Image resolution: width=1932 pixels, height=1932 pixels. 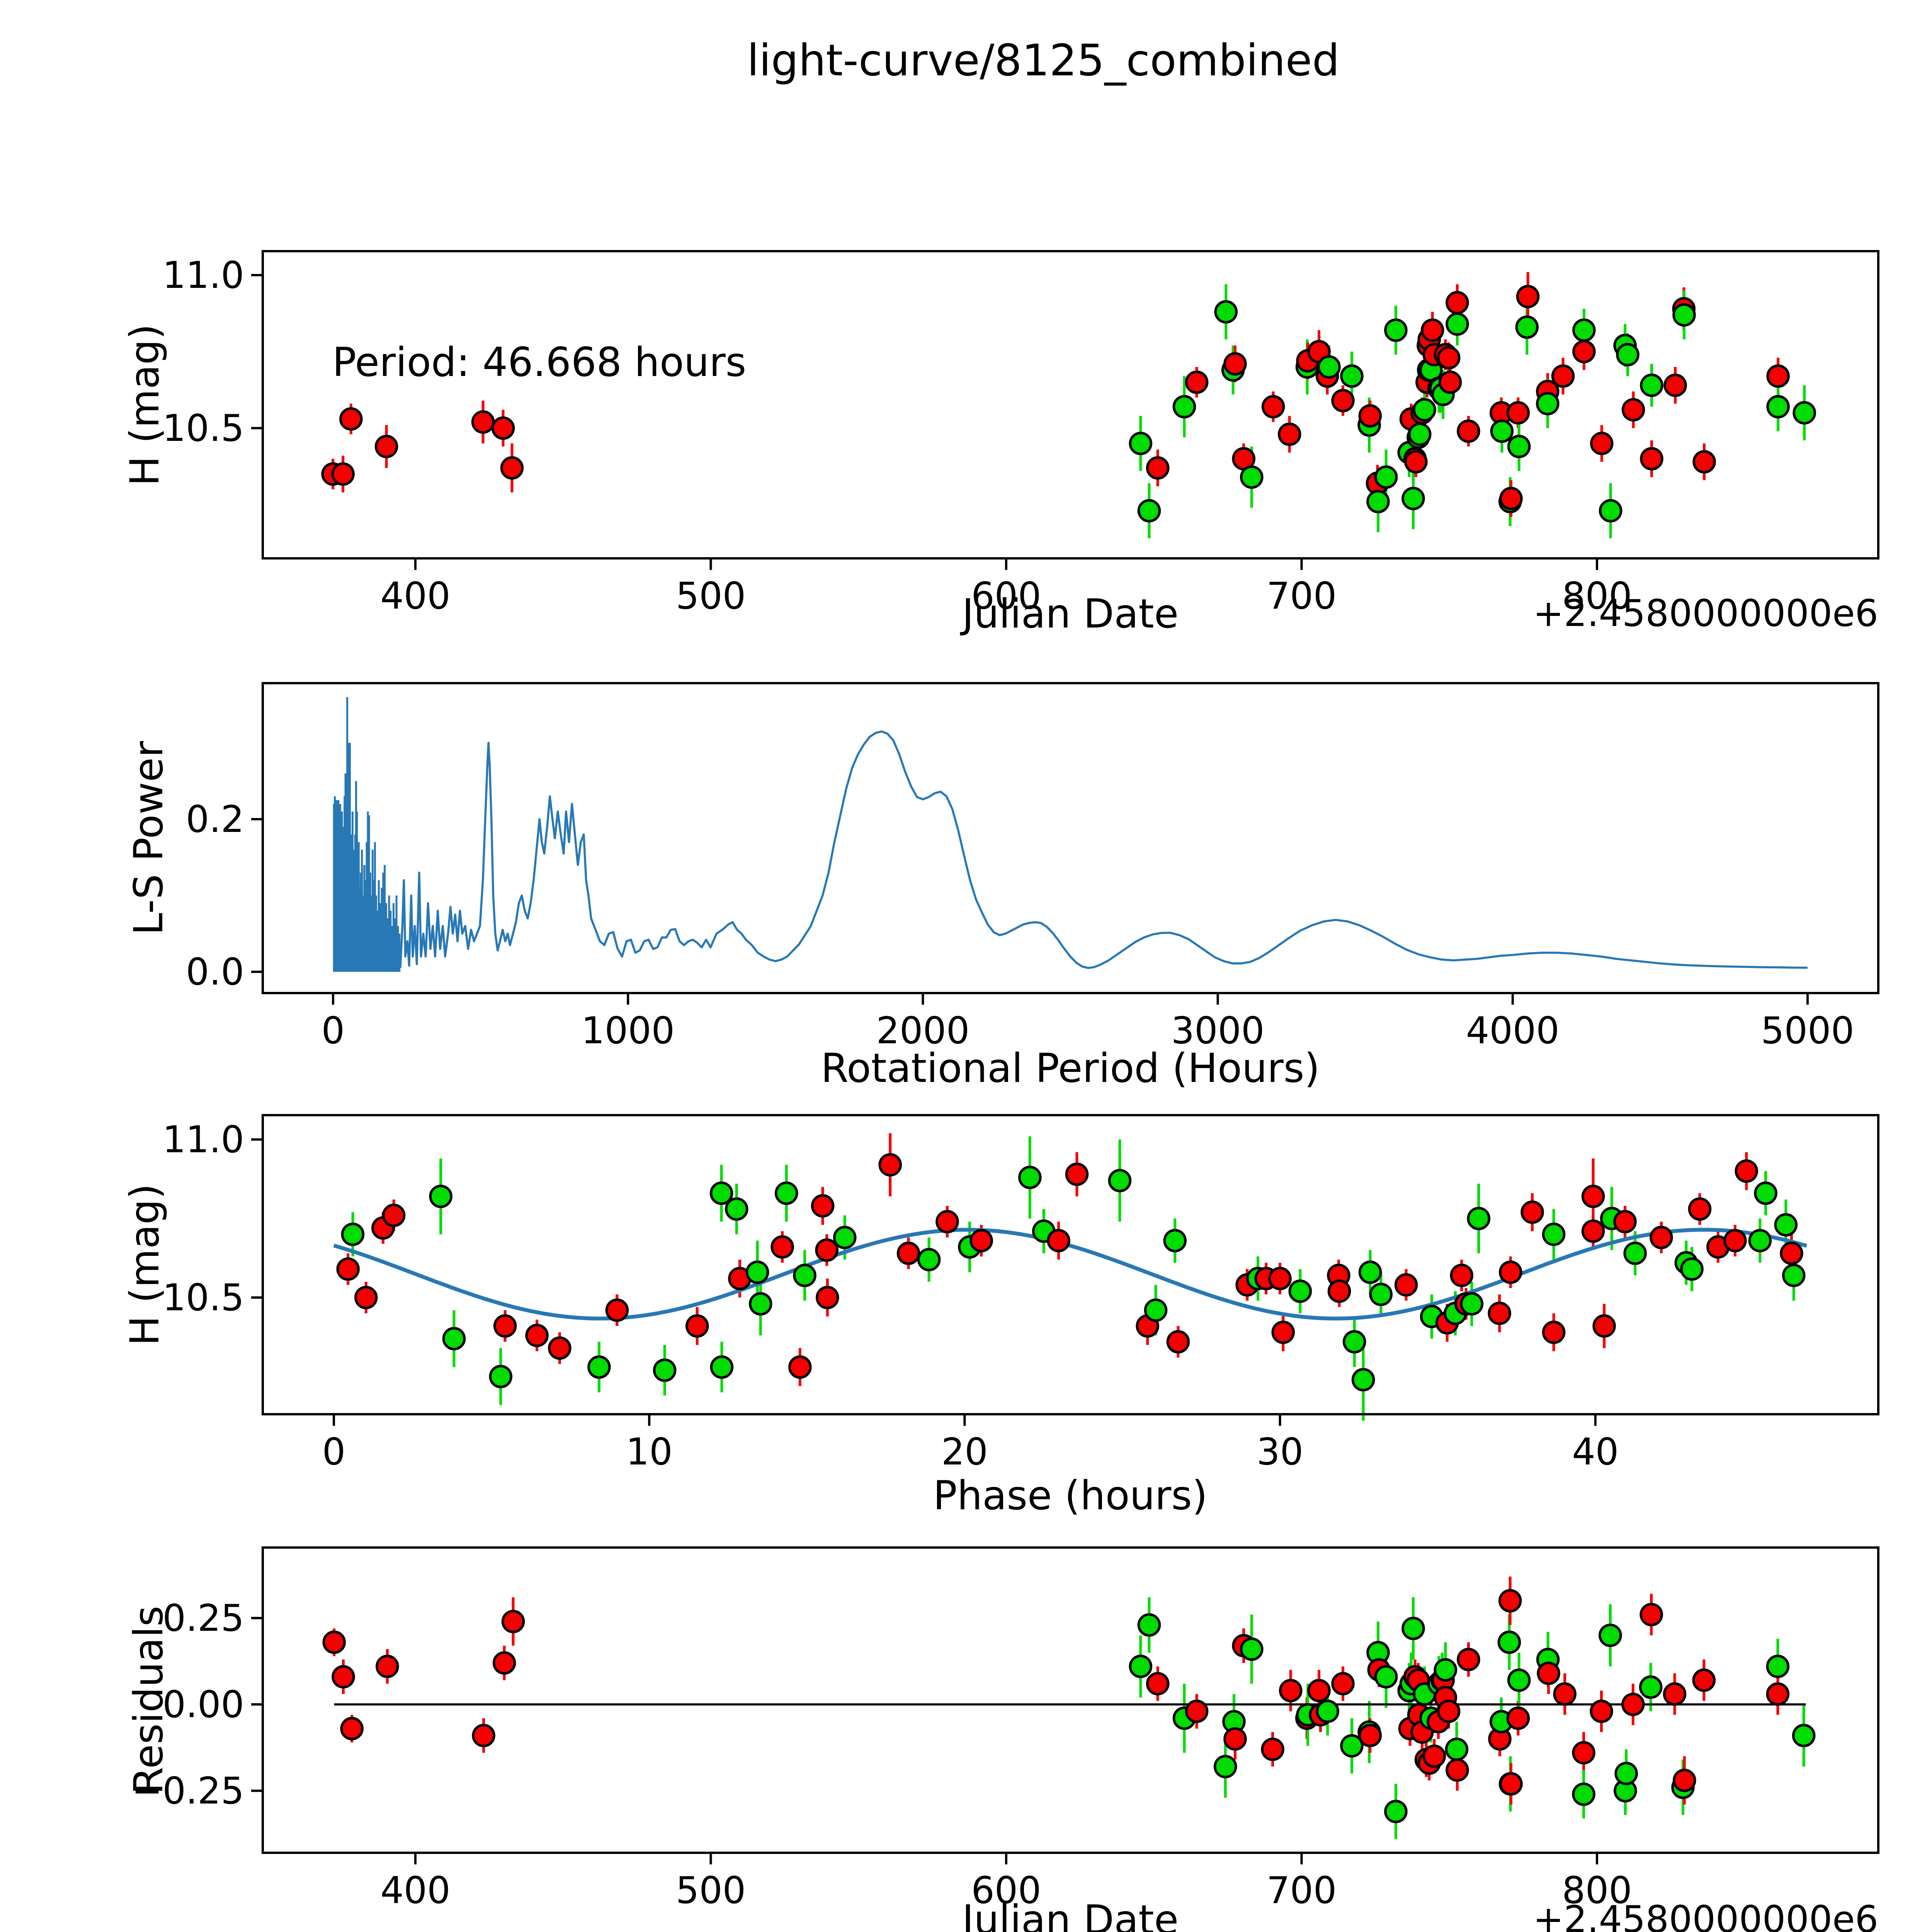 I want to click on x-tick-label: 600, so click(x=1006, y=1891).